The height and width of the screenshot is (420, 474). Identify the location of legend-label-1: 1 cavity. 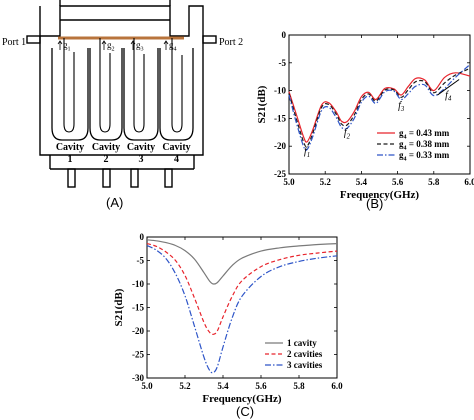
(302, 343).